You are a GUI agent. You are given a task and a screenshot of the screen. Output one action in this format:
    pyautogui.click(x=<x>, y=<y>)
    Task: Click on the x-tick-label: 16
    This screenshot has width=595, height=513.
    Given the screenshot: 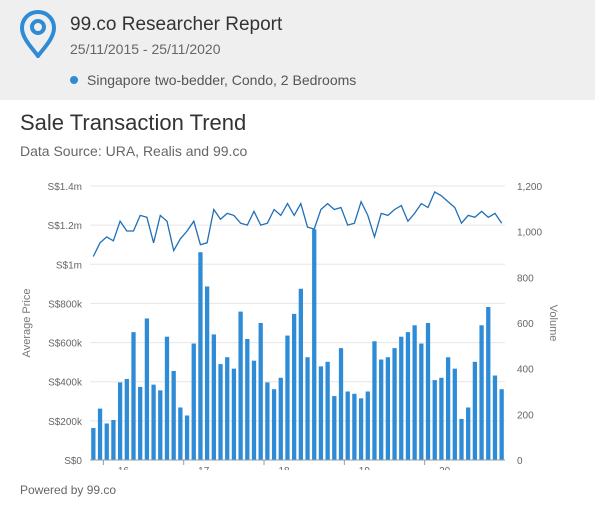 What is the action you would take?
    pyautogui.click(x=124, y=468)
    